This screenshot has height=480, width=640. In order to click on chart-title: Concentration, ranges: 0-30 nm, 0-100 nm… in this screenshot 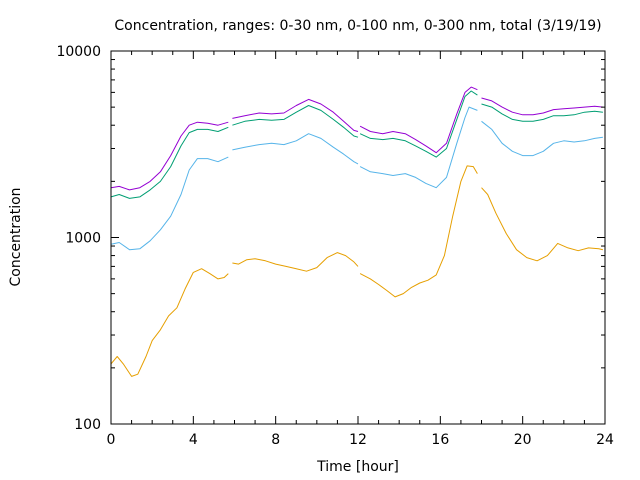, I will do `click(357, 26)`.